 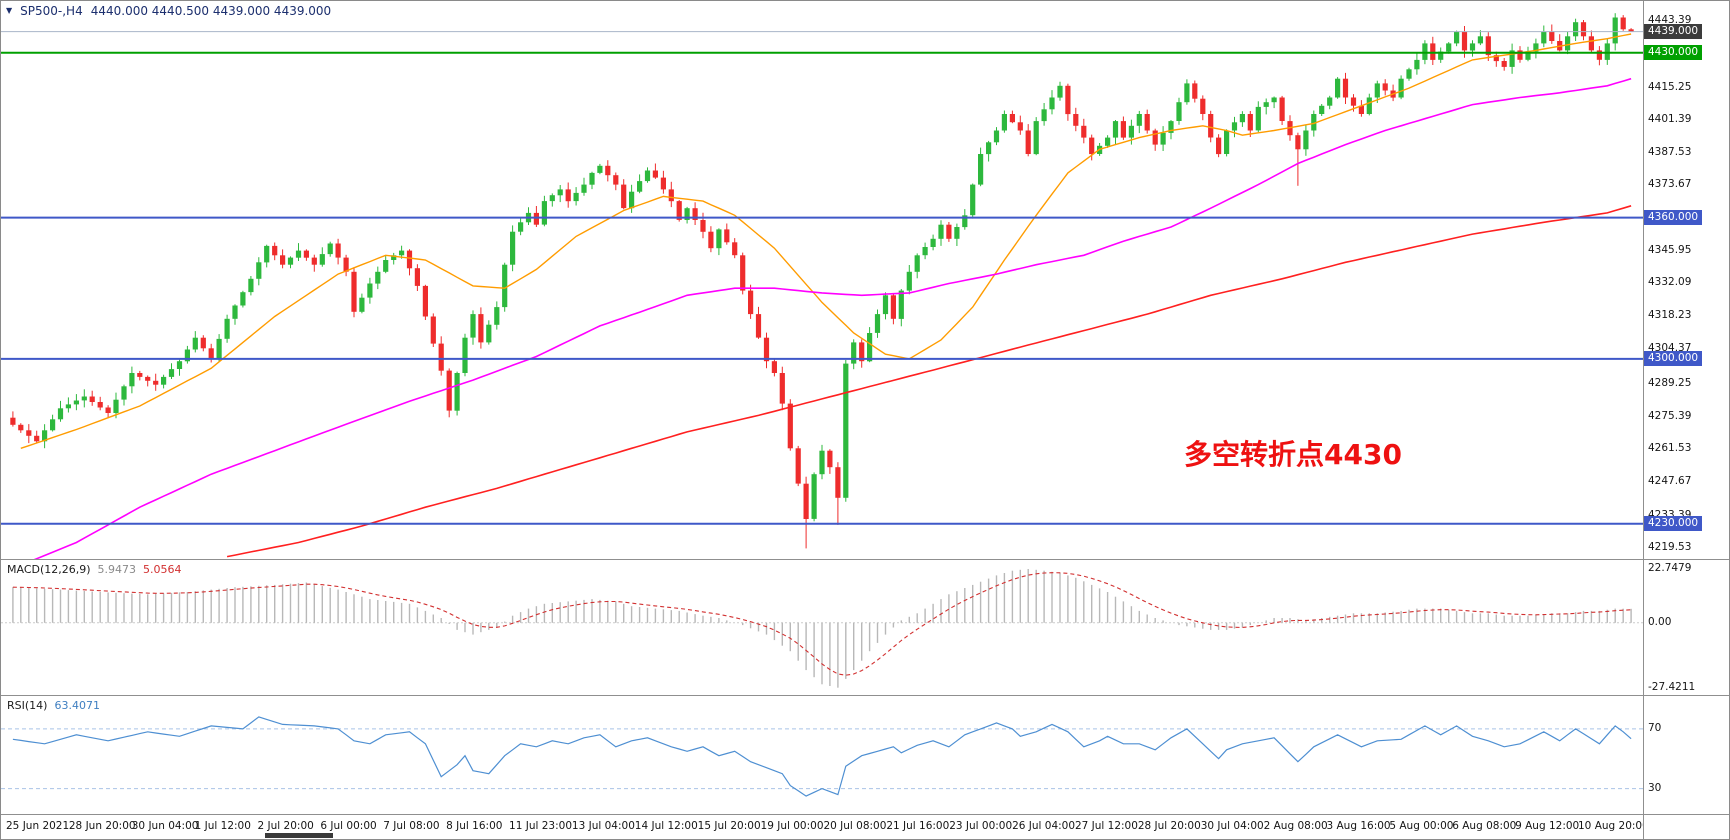 I want to click on time-label: 14 Jul 12:00, so click(x=666, y=826).